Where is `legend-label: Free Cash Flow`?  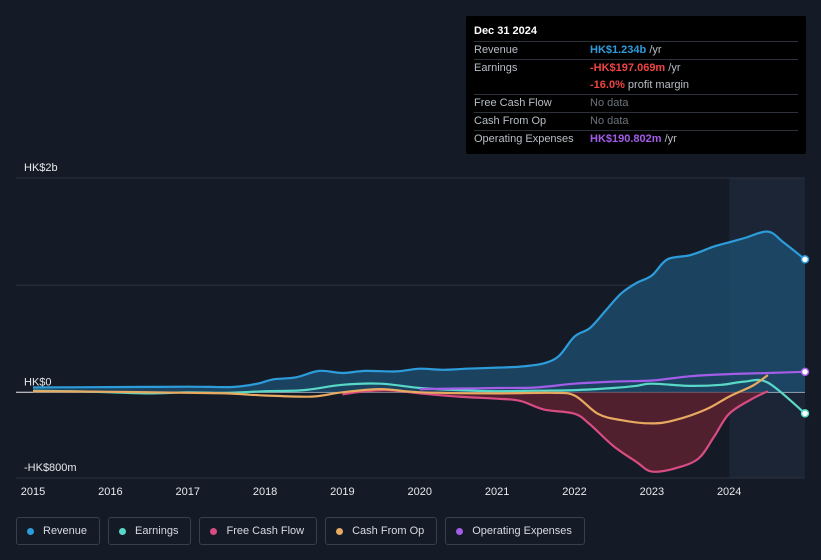 legend-label: Free Cash Flow is located at coordinates (265, 531).